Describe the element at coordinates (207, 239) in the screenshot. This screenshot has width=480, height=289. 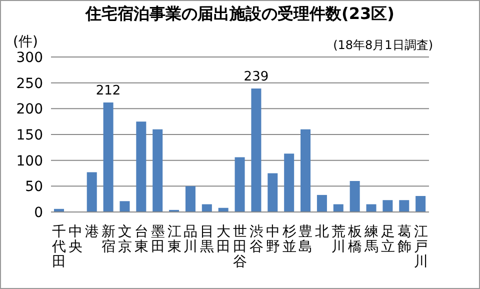
I see `x-tick-label: 目黒` at that location.